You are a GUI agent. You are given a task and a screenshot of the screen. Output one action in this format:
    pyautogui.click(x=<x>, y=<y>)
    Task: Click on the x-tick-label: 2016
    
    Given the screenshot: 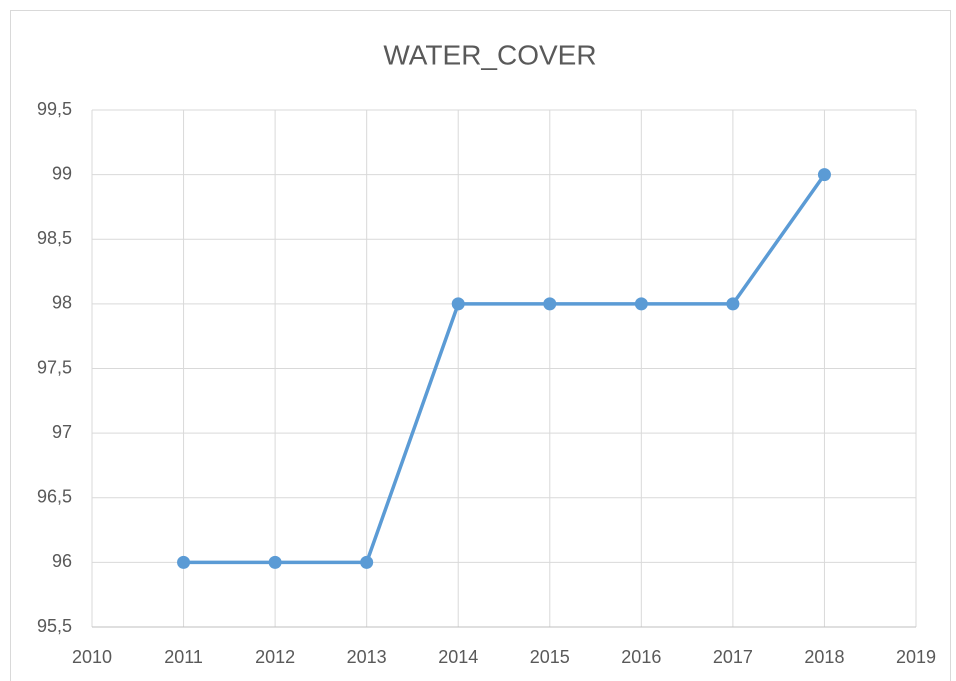 What is the action you would take?
    pyautogui.click(x=641, y=657)
    